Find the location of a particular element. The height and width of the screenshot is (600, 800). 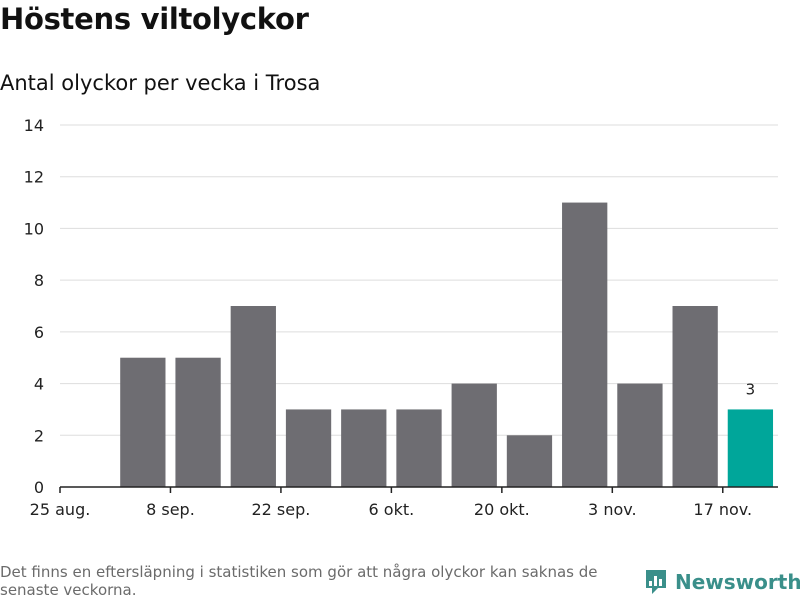

y-tick-label: 6 is located at coordinates (39, 332).